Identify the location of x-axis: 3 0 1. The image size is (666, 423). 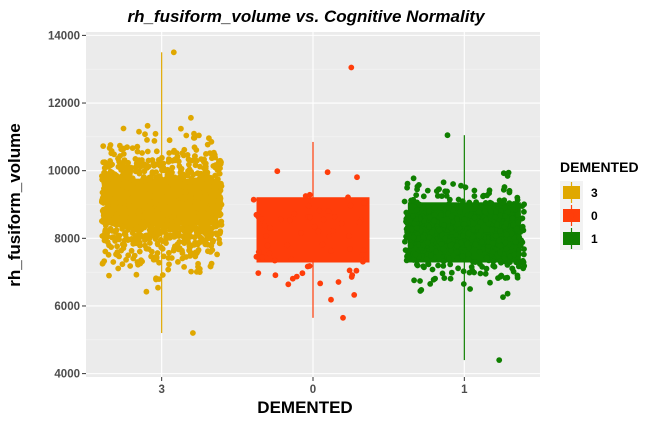
(313, 386).